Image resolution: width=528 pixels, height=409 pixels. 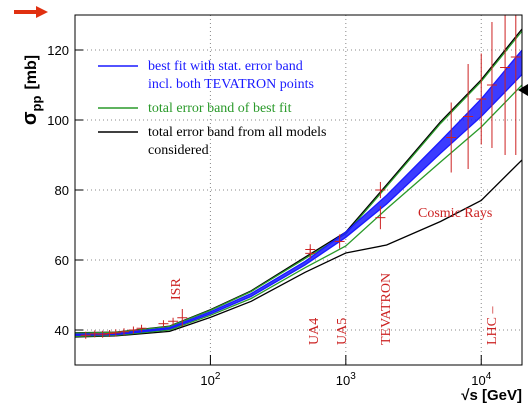 What do you see at coordinates (342, 331) in the screenshot?
I see `annotation: UA5` at bounding box center [342, 331].